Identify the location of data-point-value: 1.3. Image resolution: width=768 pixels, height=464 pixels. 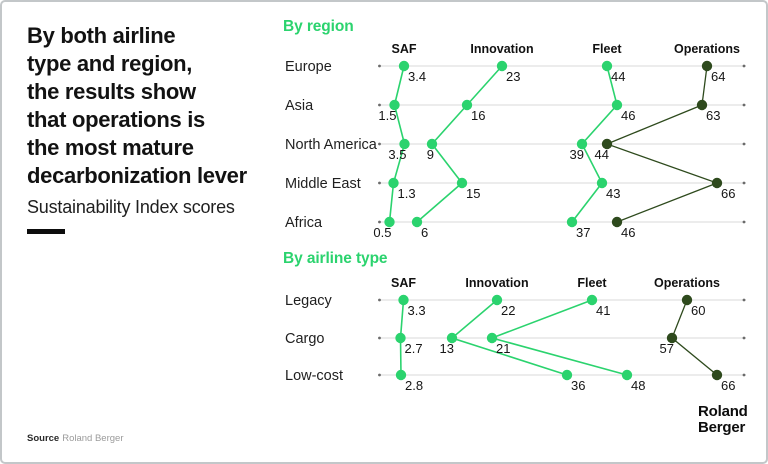
(407, 193).